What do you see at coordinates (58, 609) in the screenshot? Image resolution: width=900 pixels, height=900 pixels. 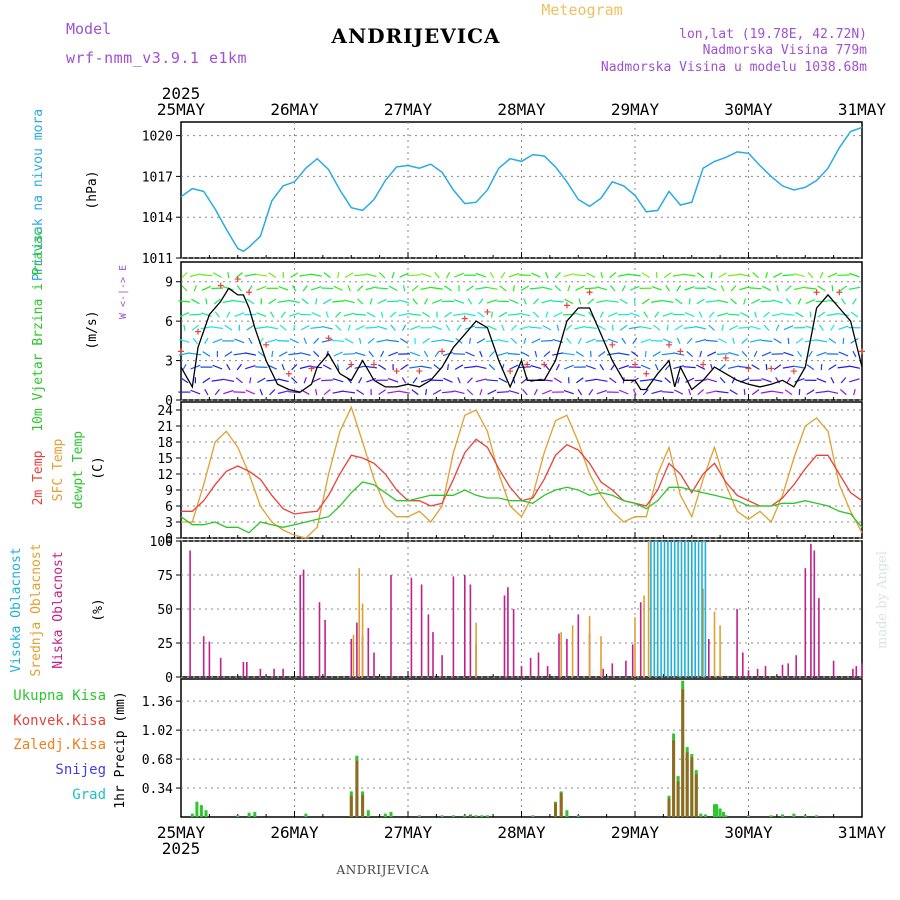 I see `low-cloud-ylabel: Niska Oblacnost` at bounding box center [58, 609].